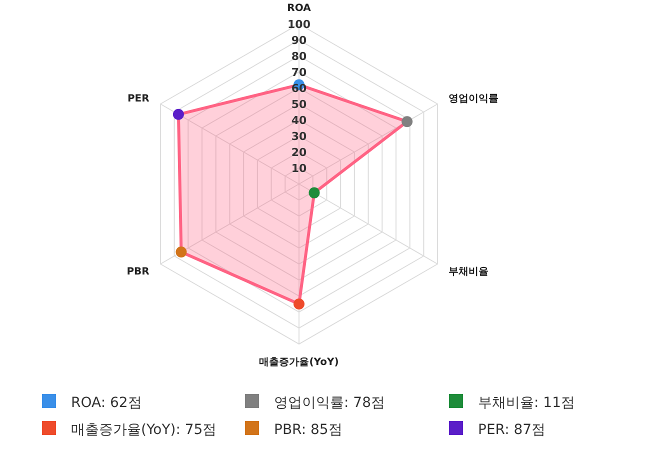  Describe the element at coordinates (299, 24) in the screenshot. I see `y-tick-label: 100` at that location.